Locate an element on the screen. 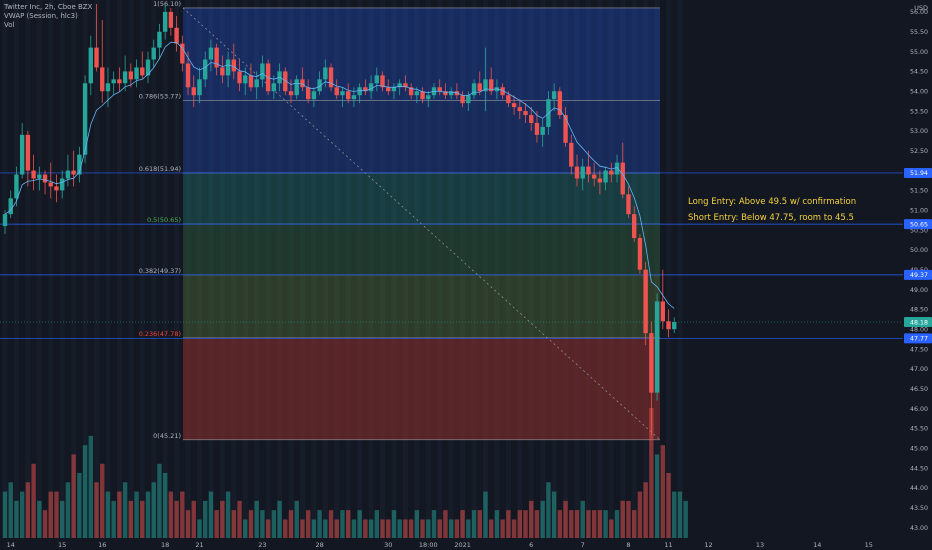  price-tick-label: 51.50 is located at coordinates (919, 191).